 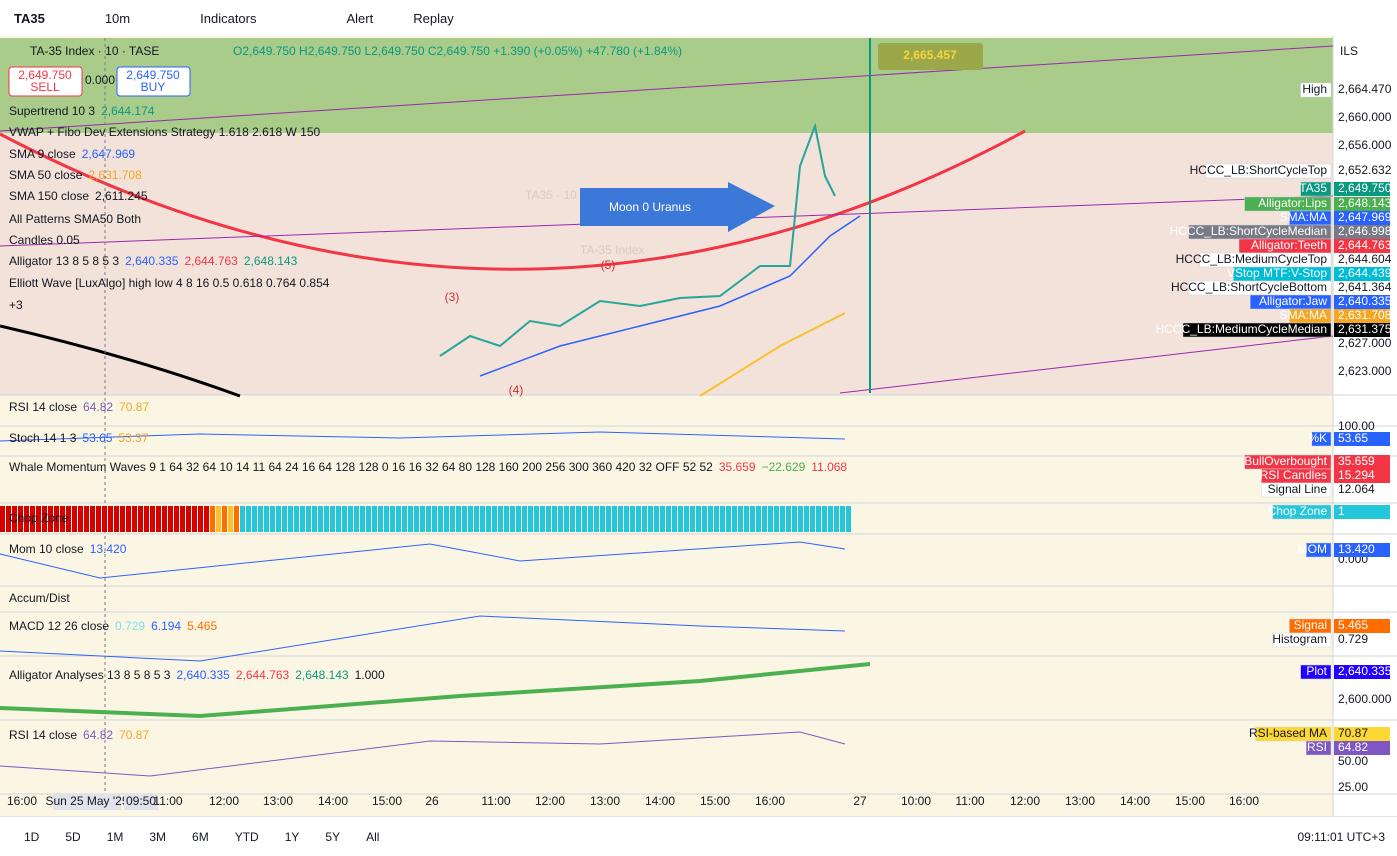 What do you see at coordinates (1298, 489) in the screenshot?
I see `price-label-name: Signal Line` at bounding box center [1298, 489].